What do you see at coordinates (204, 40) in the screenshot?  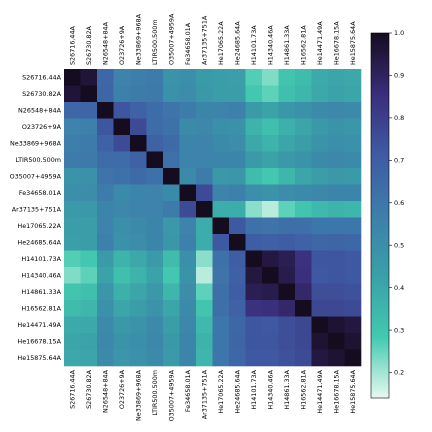 I see `x-tick-label-top: Ar37135+751A` at bounding box center [204, 40].